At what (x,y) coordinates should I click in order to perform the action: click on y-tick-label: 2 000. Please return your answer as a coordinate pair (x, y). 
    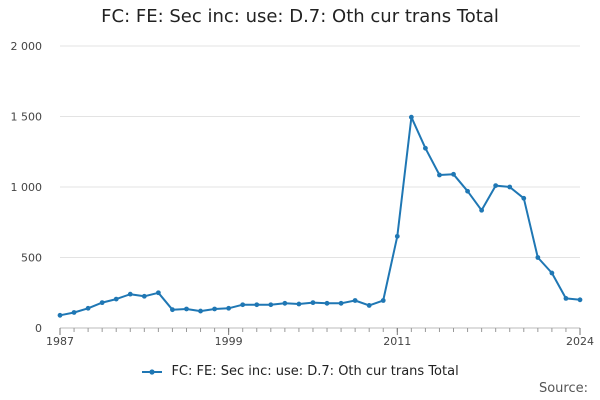
    Looking at the image, I should click on (27, 46).